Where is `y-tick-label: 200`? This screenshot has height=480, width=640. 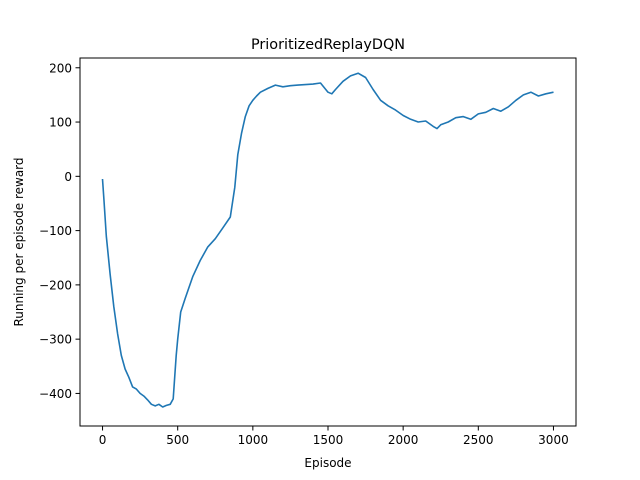 y-tick-label: 200 is located at coordinates (60, 68).